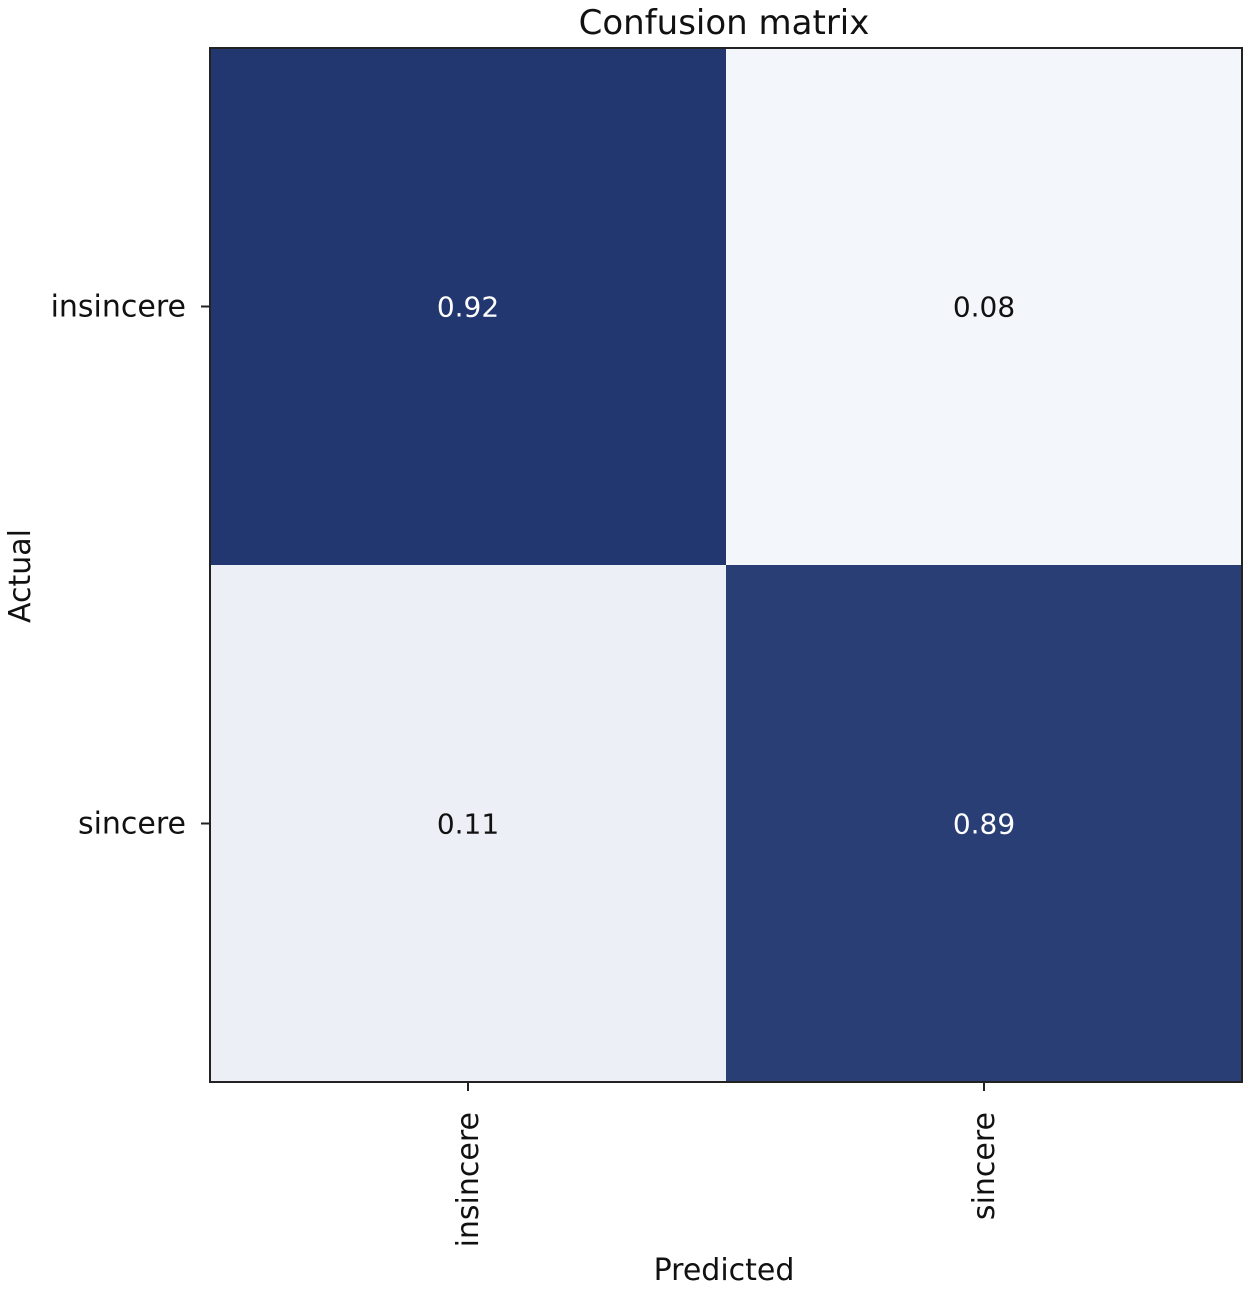 This screenshot has height=1290, width=1250. I want to click on cell-value-label: 0.11, so click(468, 824).